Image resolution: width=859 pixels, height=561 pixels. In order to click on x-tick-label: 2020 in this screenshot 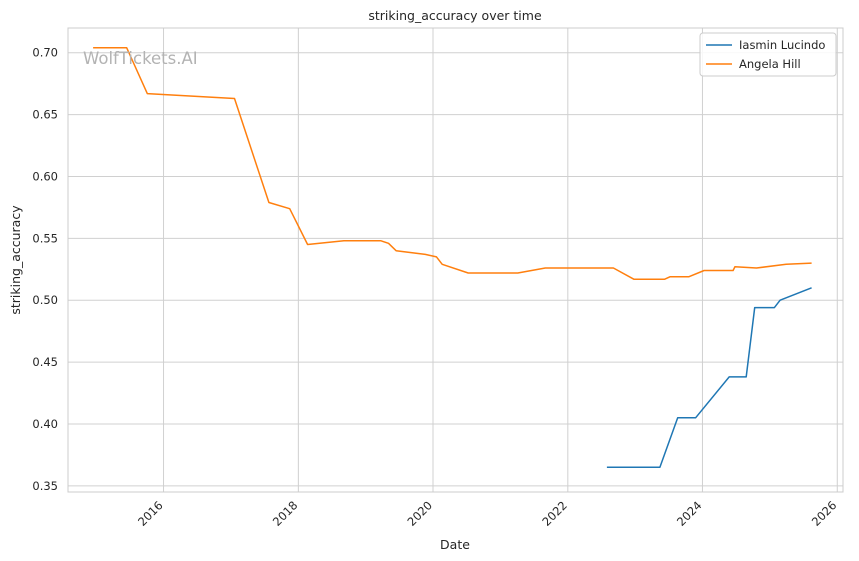, I will do `click(420, 513)`.